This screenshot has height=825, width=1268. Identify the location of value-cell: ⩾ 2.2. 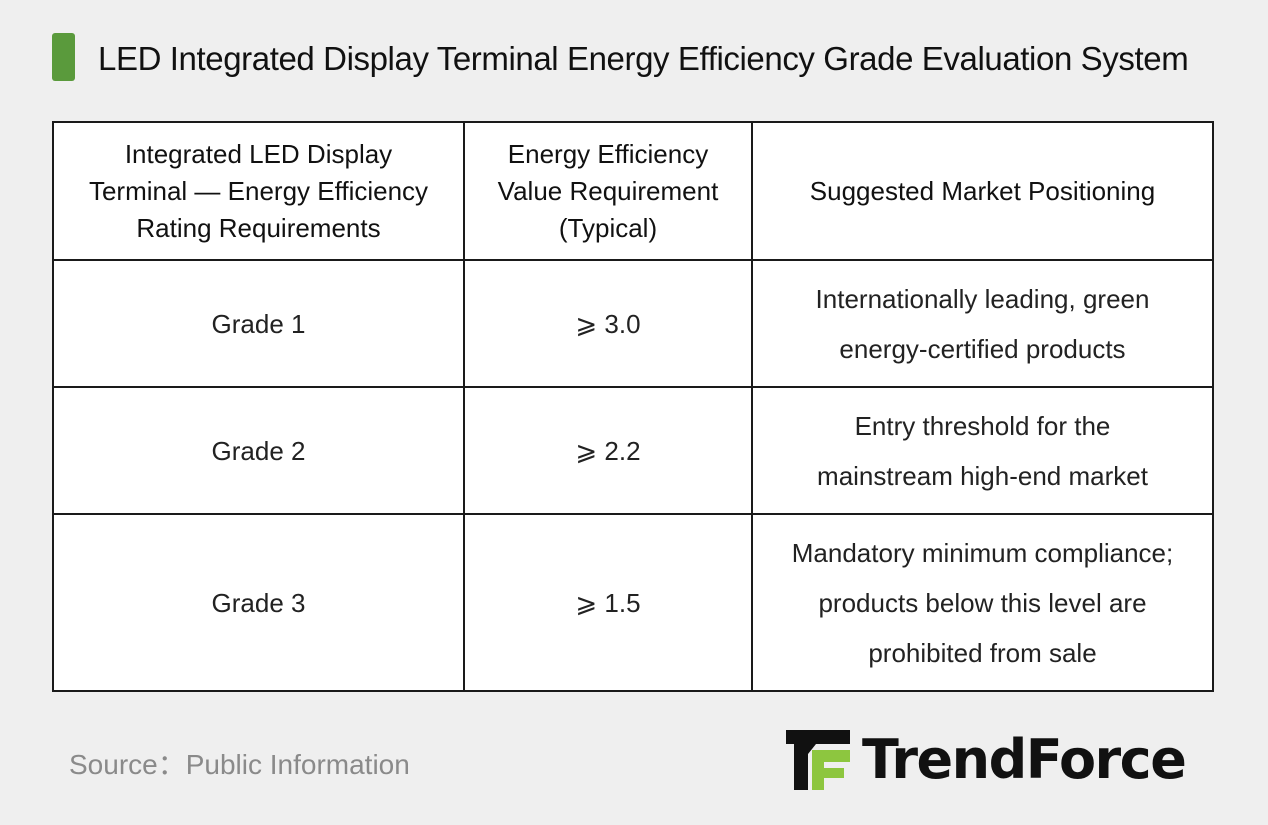
(608, 450).